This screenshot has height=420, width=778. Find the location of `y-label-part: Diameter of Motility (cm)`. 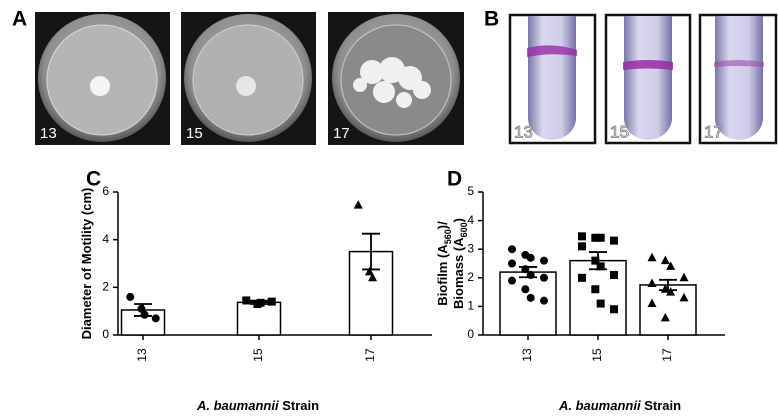

y-label-part: Diameter of Motility (cm) is located at coordinates (86, 264).